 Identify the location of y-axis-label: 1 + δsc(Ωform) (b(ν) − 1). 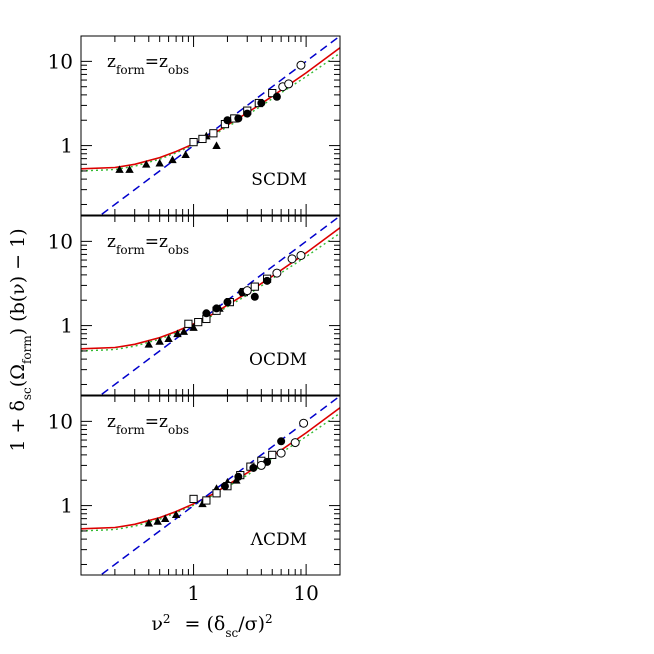
(20, 339).